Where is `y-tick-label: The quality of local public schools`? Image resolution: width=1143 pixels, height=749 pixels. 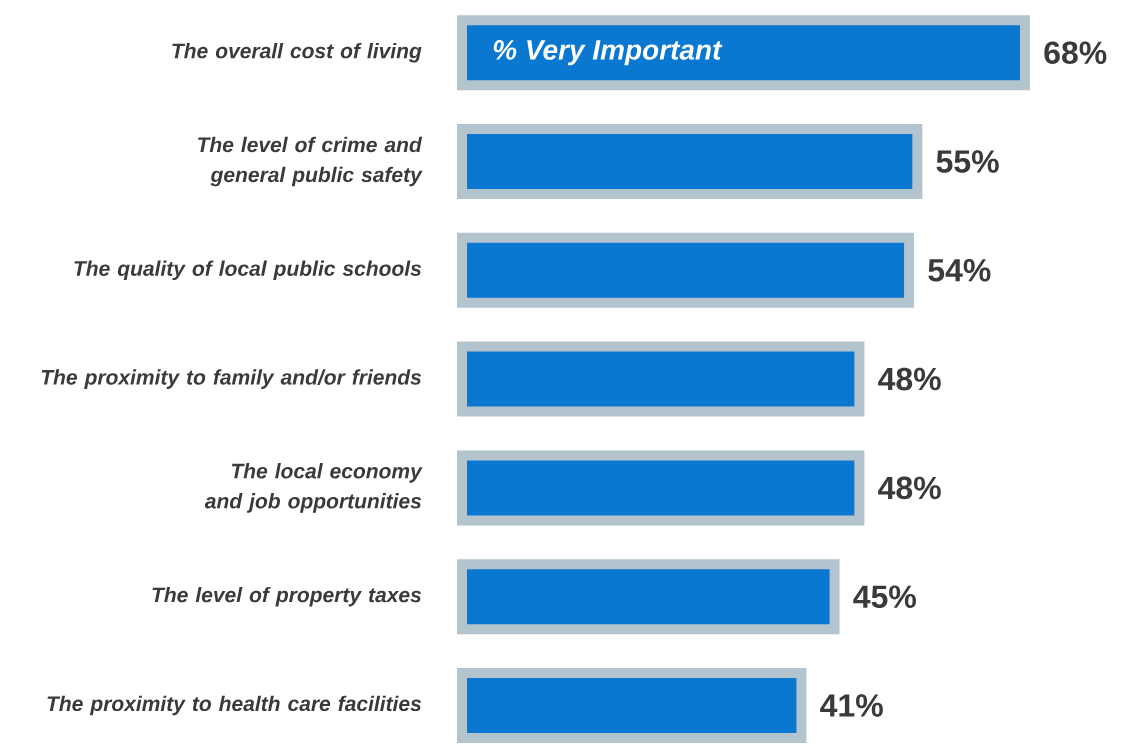 y-tick-label: The quality of local public schools is located at coordinates (248, 270).